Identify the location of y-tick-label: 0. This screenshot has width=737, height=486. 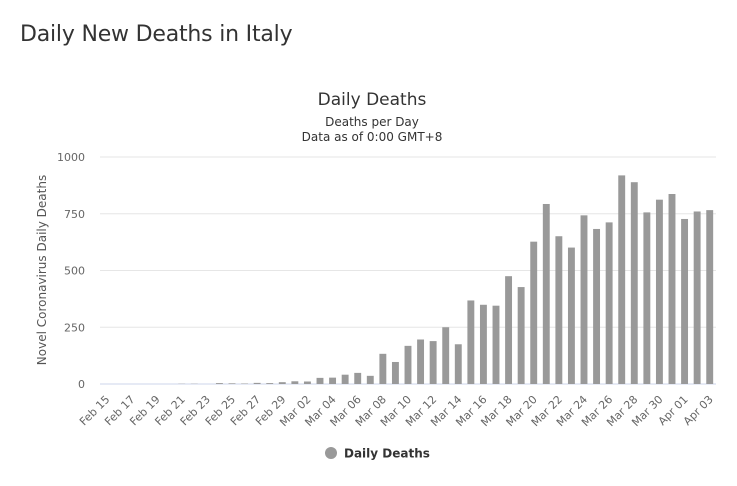
(81, 384).